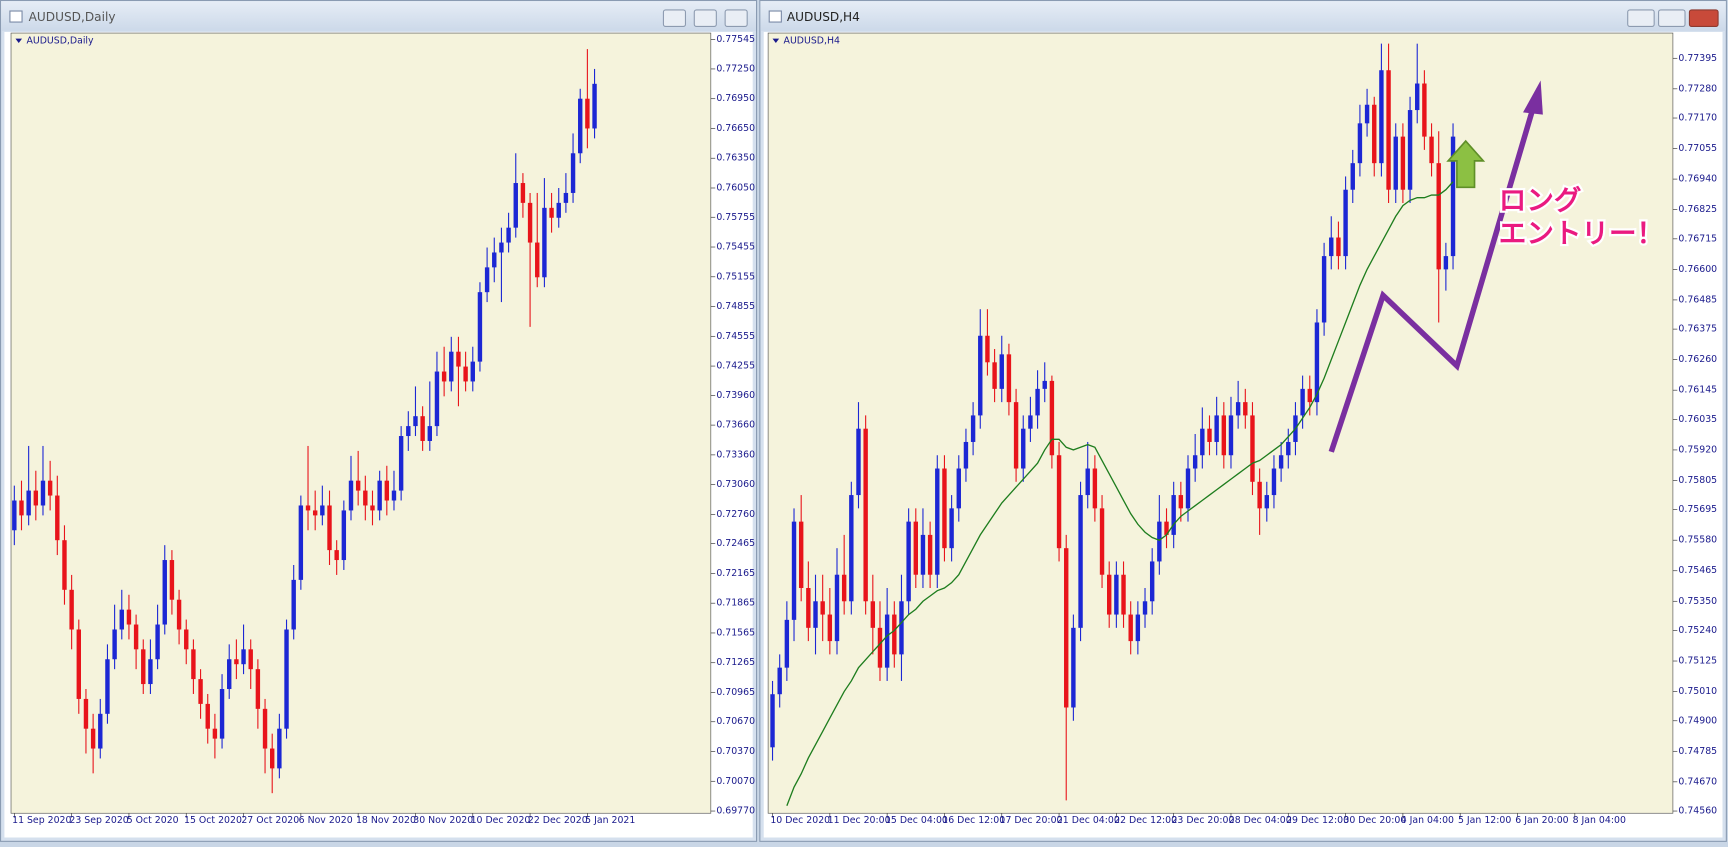 Image resolution: width=1728 pixels, height=847 pixels. Describe the element at coordinates (1427, 820) in the screenshot. I see `x-tick-label: 4 Jan 04:00` at that location.